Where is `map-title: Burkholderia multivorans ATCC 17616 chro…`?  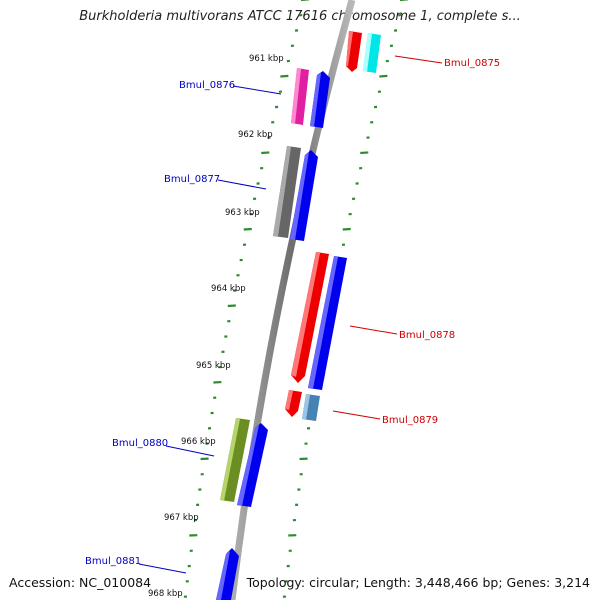 map-title: Burkholderia multivorans ATCC 17616 chro… is located at coordinates (300, 16).